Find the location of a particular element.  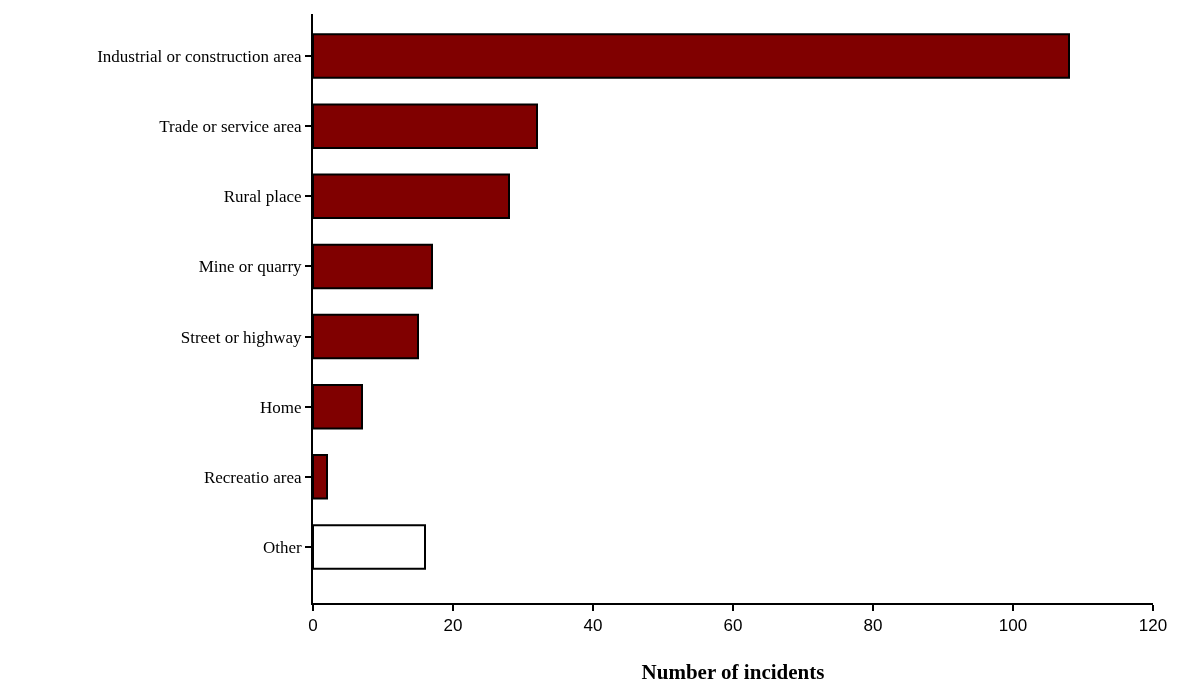

x-tick-label: 80 is located at coordinates (873, 626).